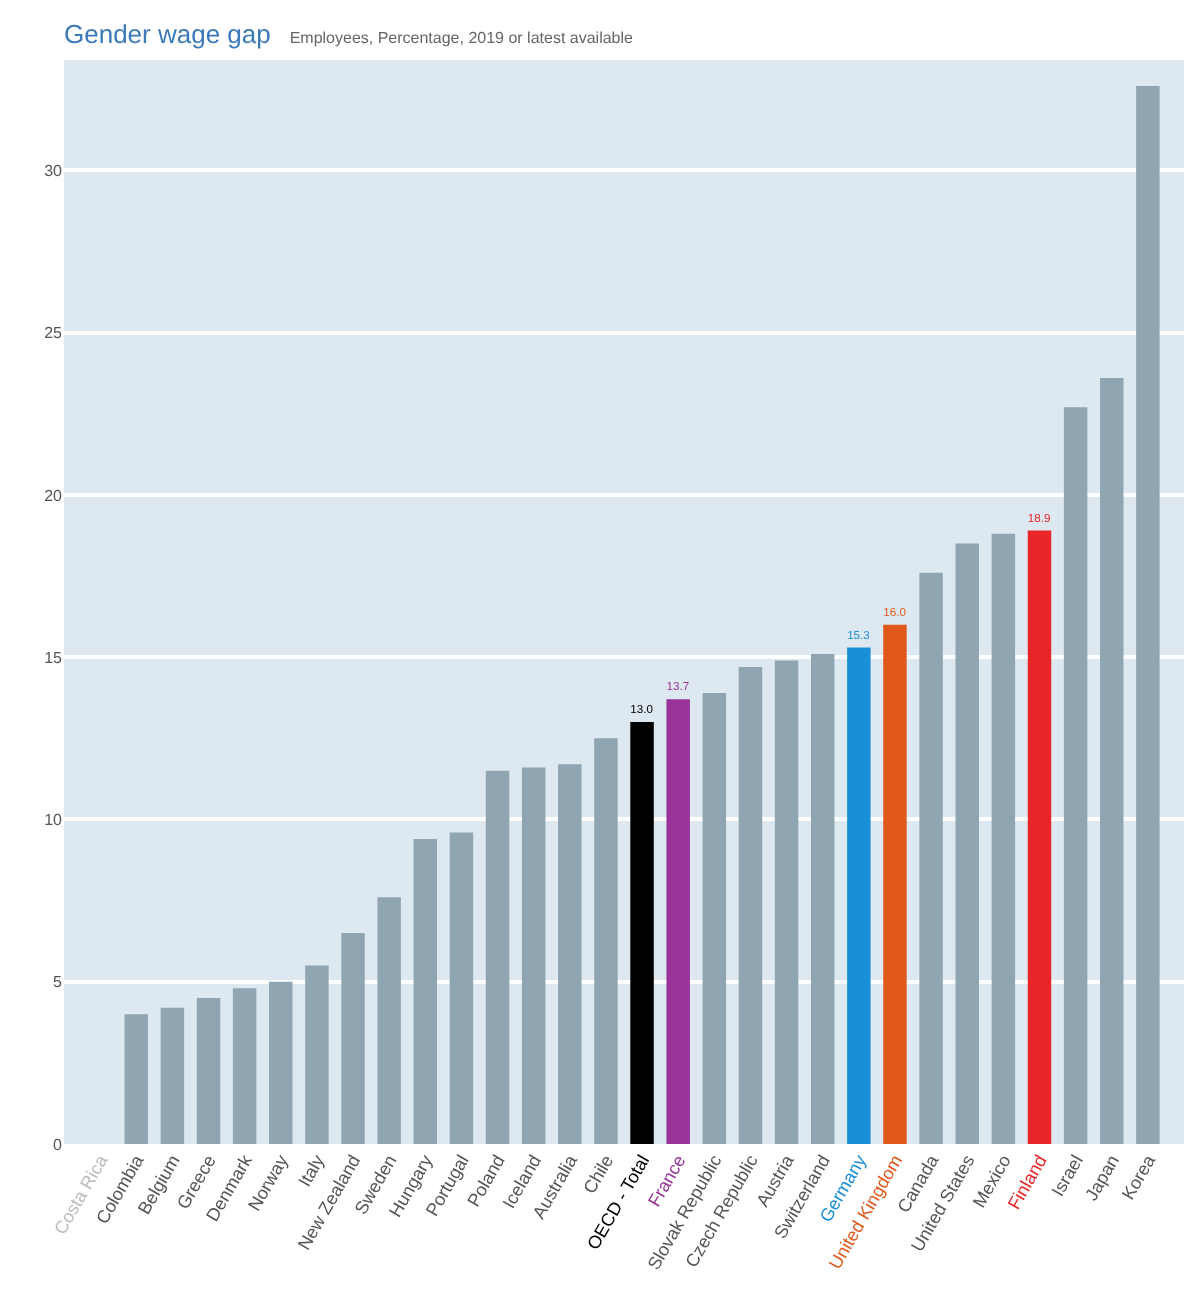 The width and height of the screenshot is (1204, 1304). Describe the element at coordinates (167, 34) in the screenshot. I see `chart-title: Gender wage gap` at that location.